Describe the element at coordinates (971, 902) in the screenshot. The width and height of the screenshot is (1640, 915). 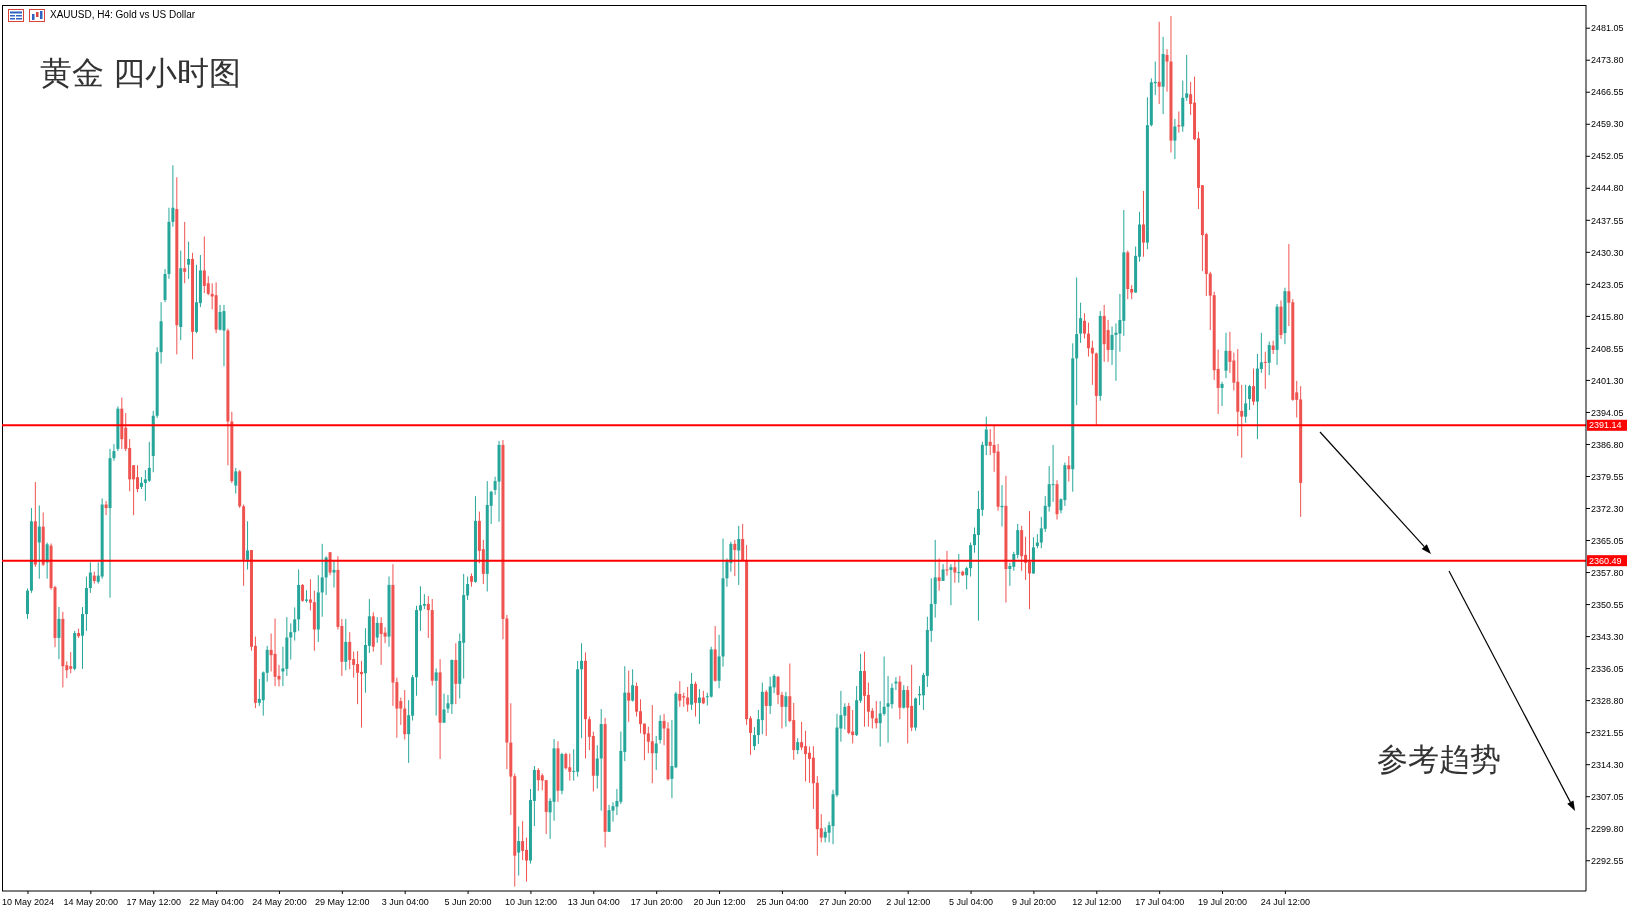
I see `x-tick-label: 5 Jul 04:00` at that location.